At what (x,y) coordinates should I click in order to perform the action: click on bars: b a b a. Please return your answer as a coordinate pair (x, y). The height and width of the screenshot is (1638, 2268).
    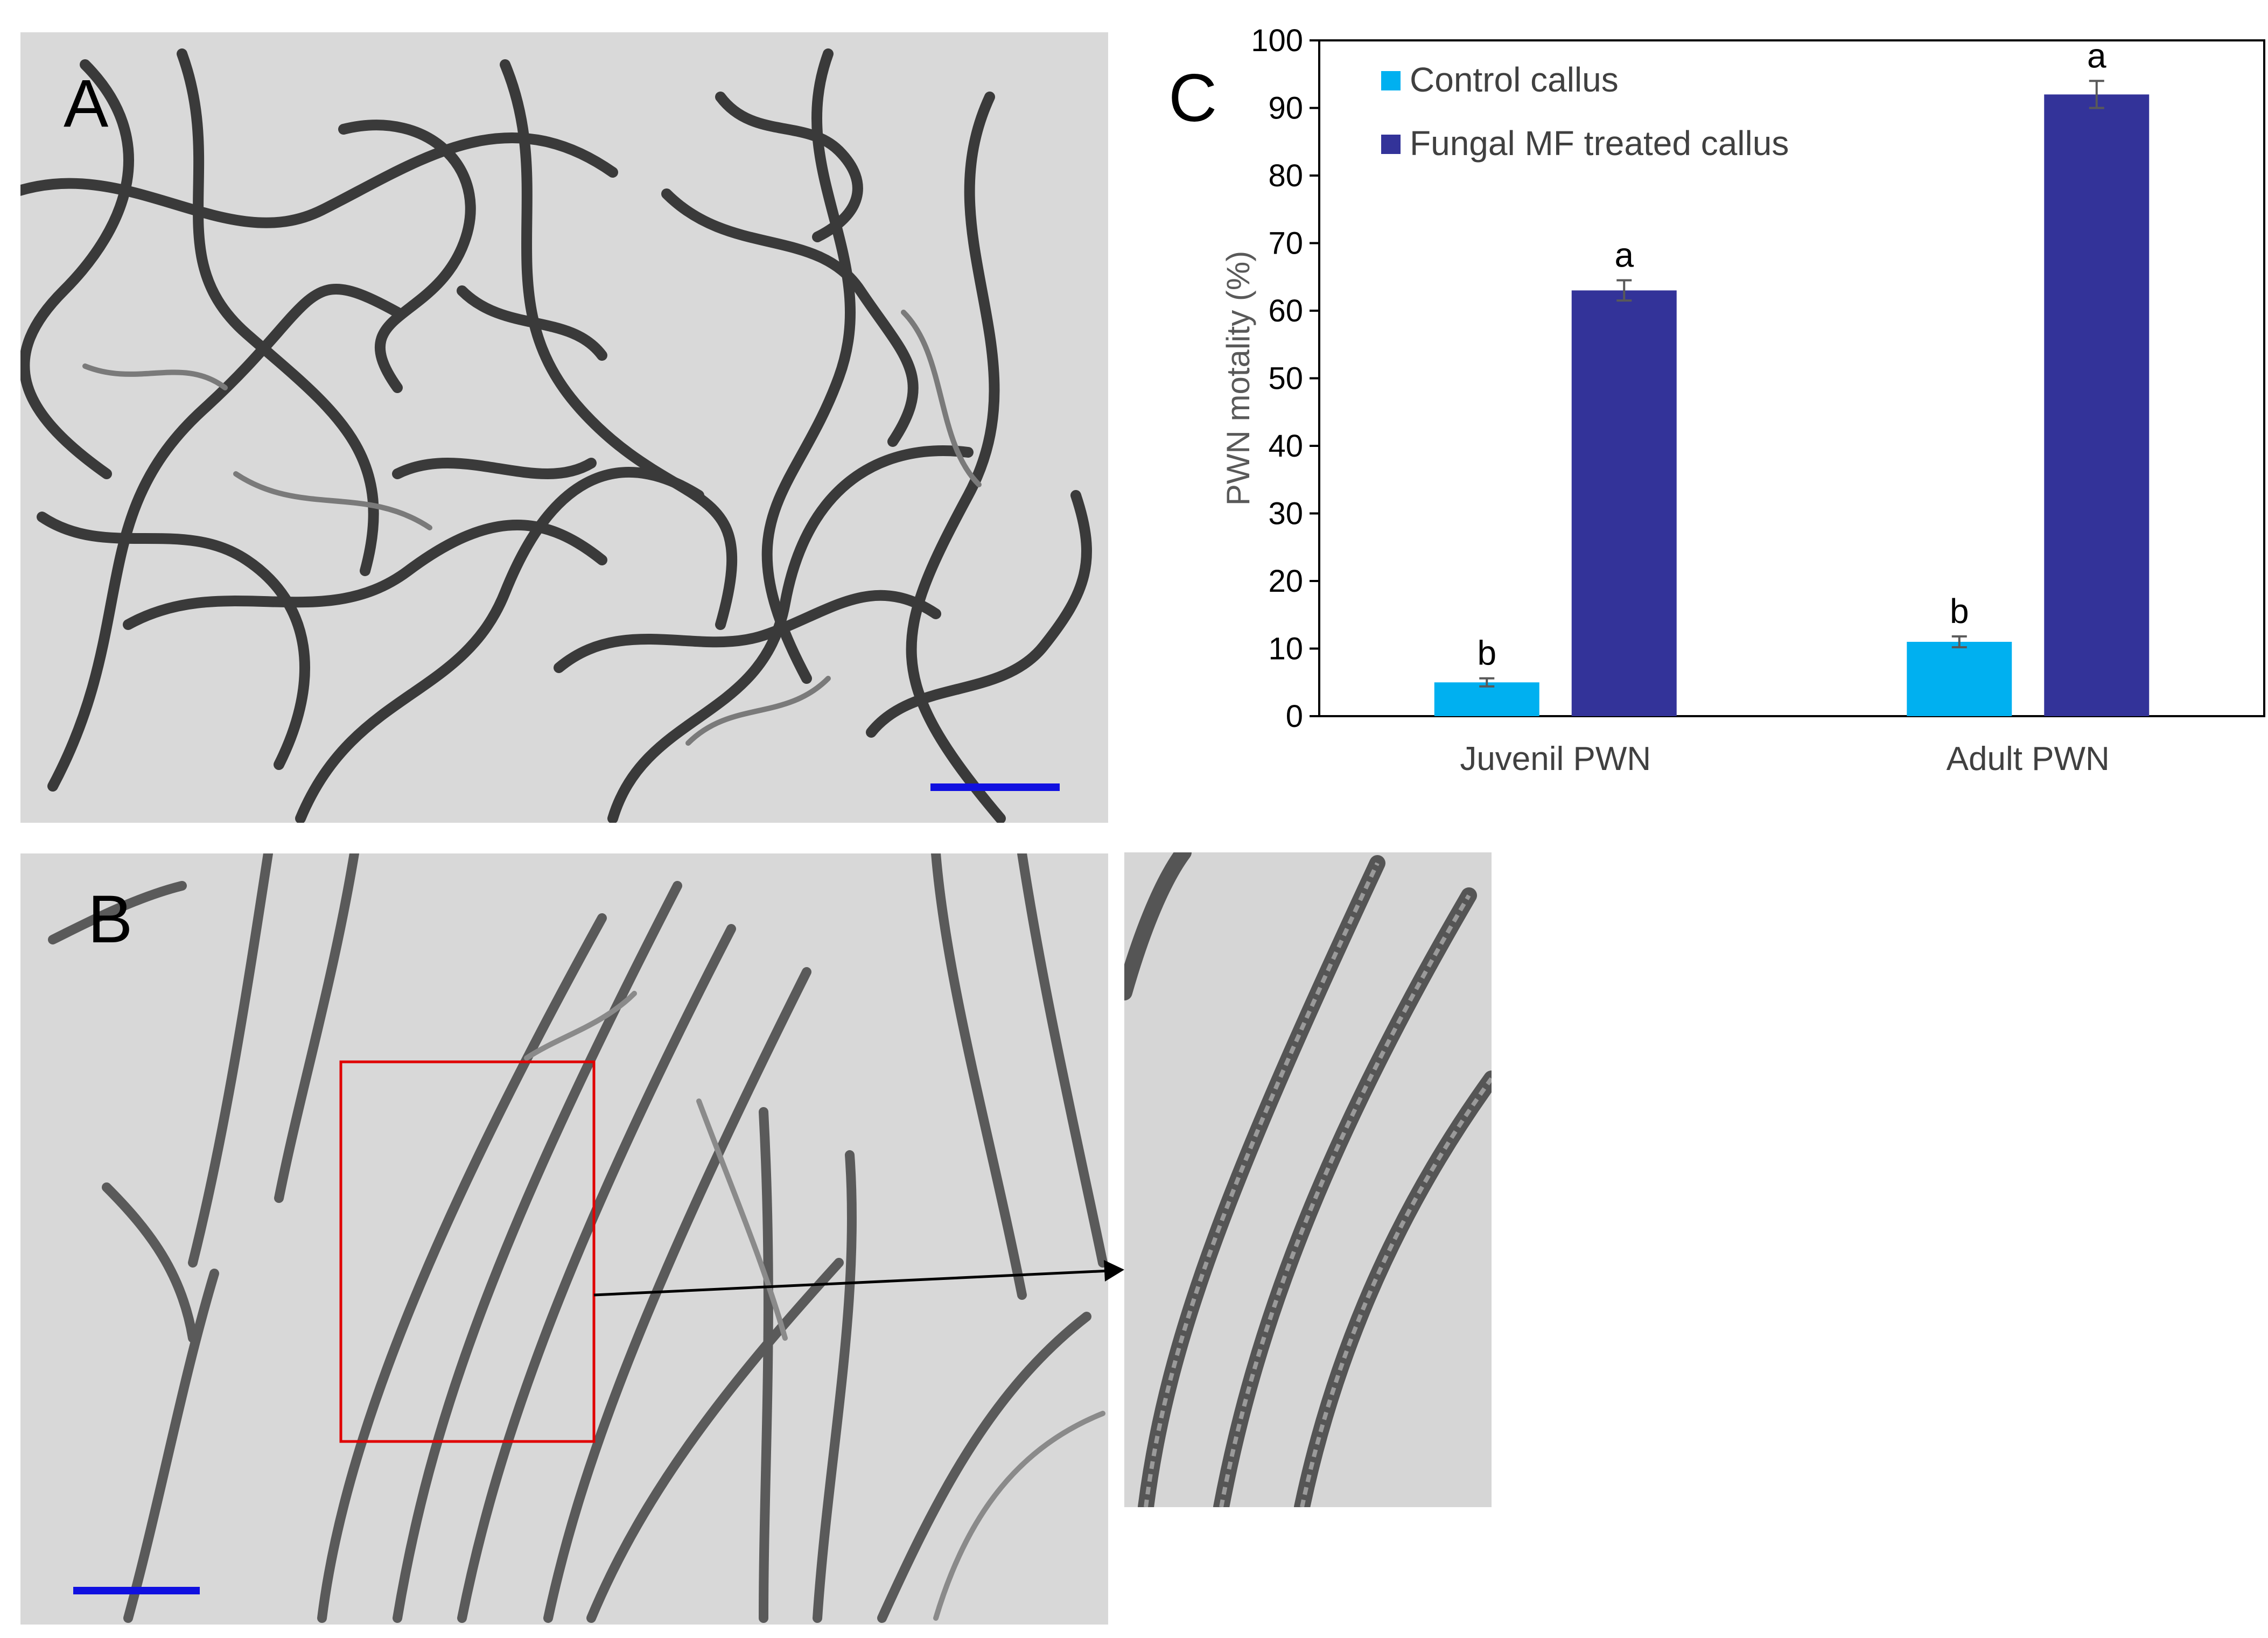
    Looking at the image, I should click on (1792, 376).